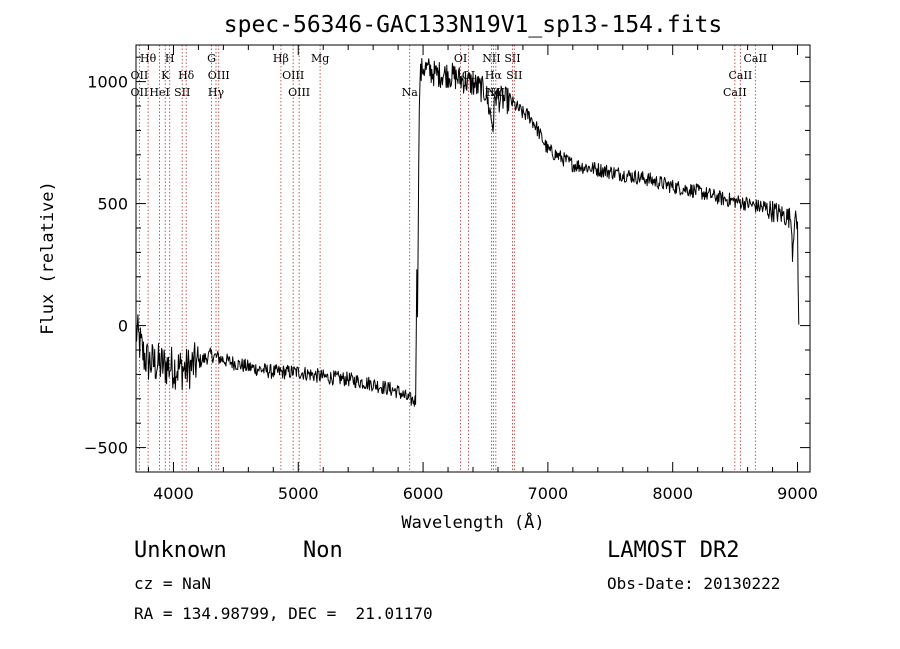 Image resolution: width=900 pixels, height=649 pixels. Describe the element at coordinates (298, 493) in the screenshot. I see `x-tick-label: 5000` at that location.